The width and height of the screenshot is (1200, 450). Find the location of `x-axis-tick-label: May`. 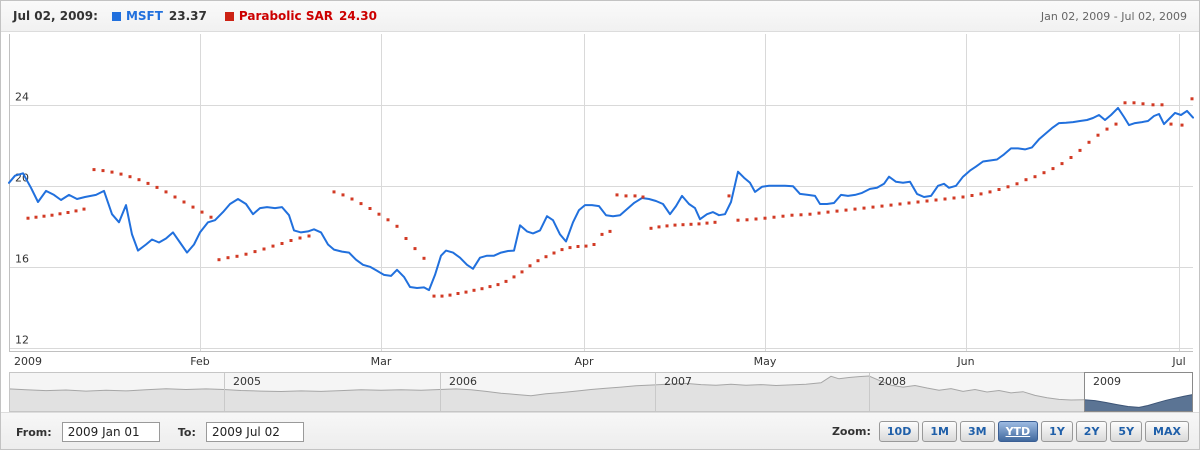

x-axis-tick-label: May is located at coordinates (765, 361).